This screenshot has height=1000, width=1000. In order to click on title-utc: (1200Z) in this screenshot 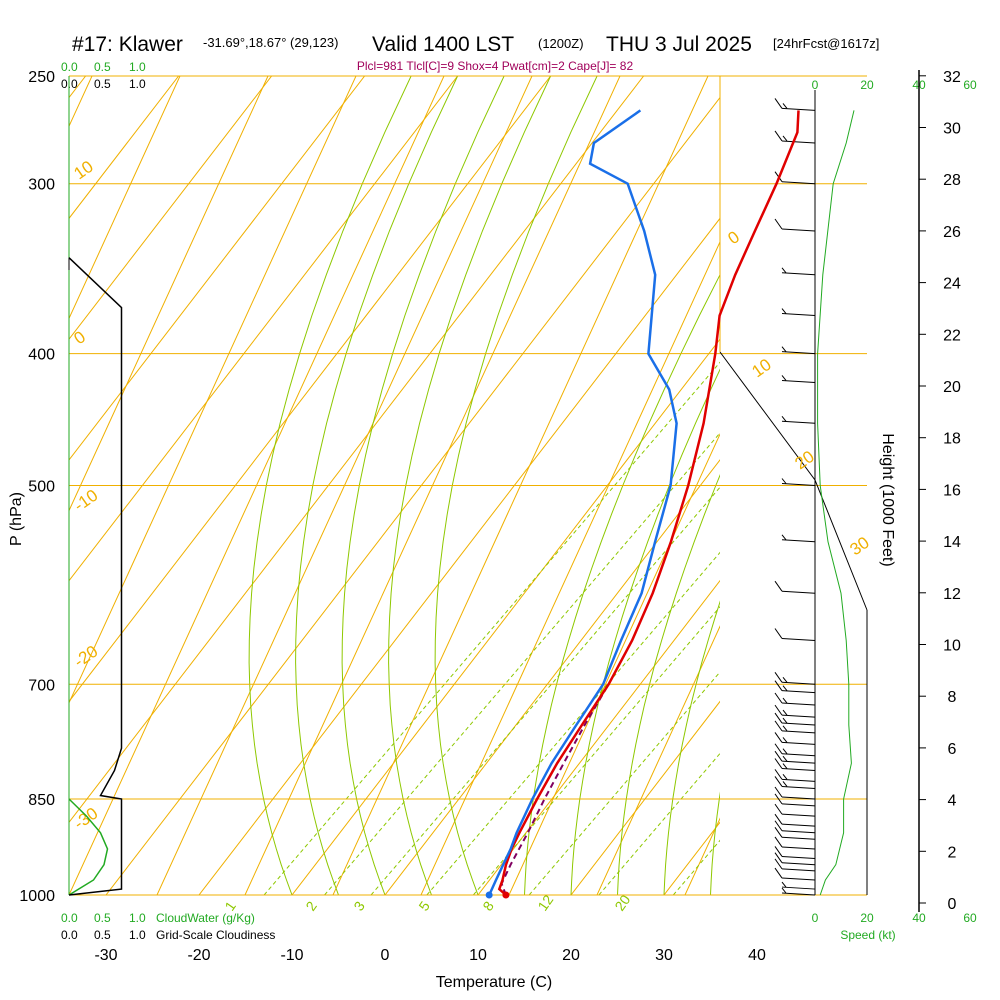, I will do `click(561, 43)`.